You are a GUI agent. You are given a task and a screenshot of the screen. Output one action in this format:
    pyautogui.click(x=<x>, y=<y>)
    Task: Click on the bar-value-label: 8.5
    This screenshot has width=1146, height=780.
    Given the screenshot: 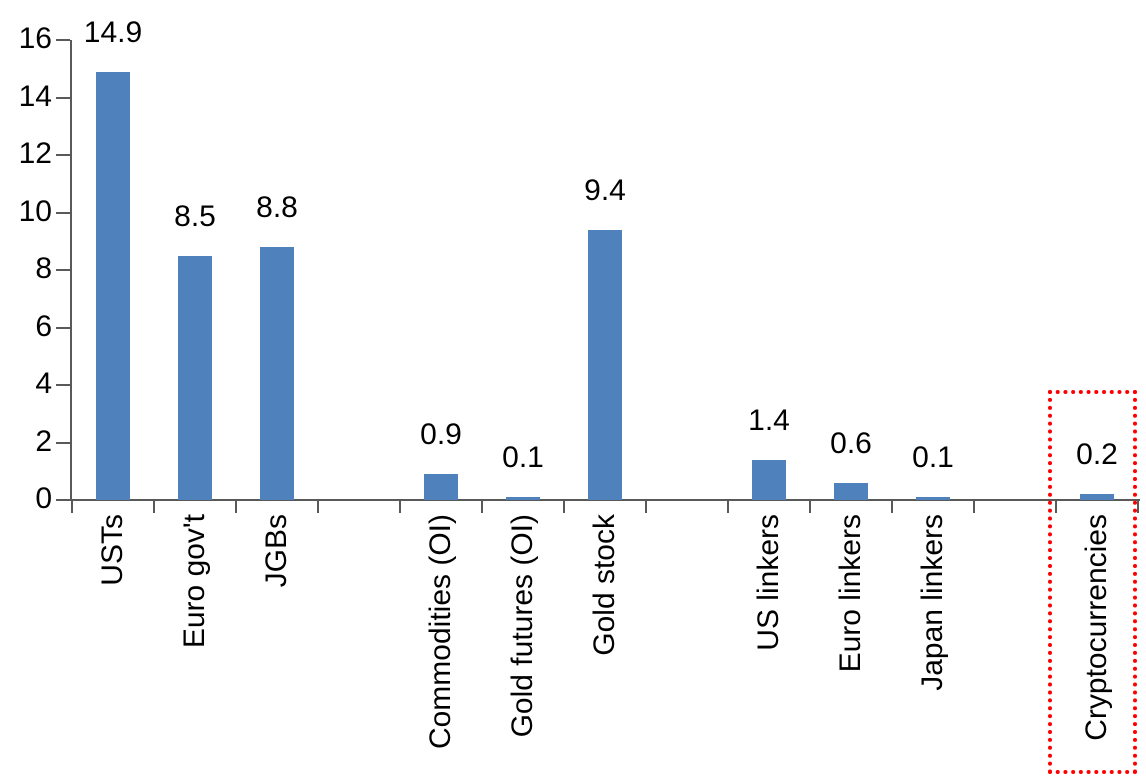 What is the action you would take?
    pyautogui.click(x=195, y=216)
    